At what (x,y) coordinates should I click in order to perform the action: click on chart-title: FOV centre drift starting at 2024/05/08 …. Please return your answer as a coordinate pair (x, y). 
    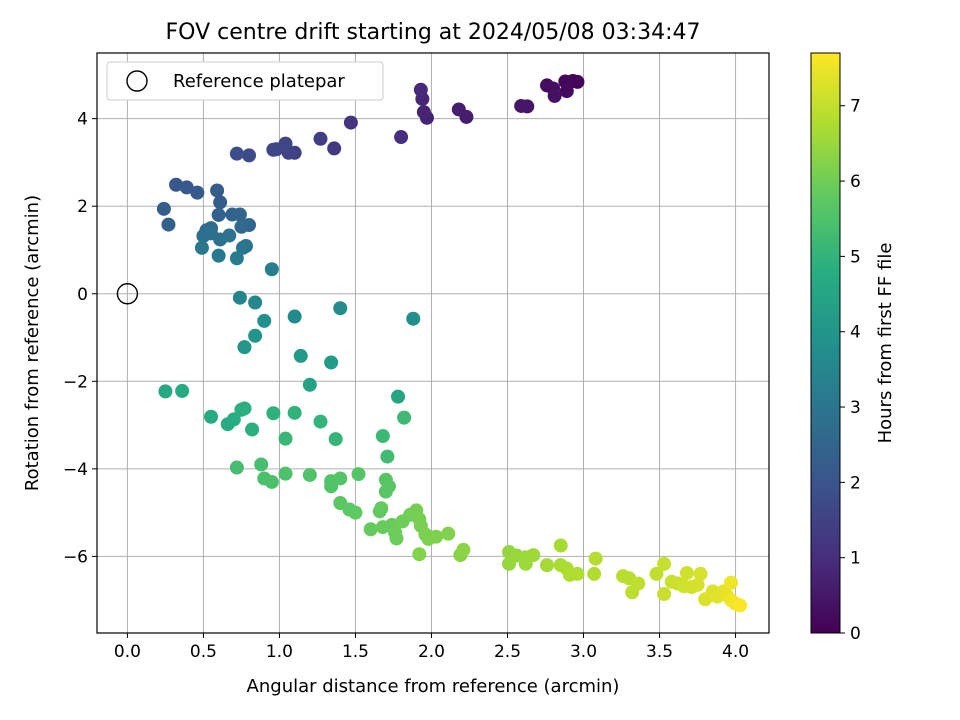
    Looking at the image, I should click on (433, 32).